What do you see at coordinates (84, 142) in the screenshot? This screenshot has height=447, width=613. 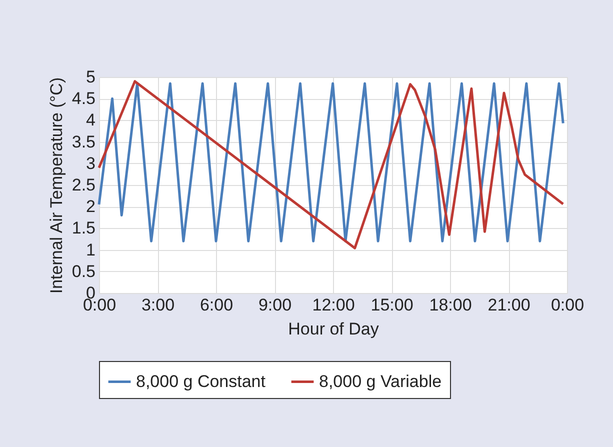 I see `y-tick-label: 3.5` at bounding box center [84, 142].